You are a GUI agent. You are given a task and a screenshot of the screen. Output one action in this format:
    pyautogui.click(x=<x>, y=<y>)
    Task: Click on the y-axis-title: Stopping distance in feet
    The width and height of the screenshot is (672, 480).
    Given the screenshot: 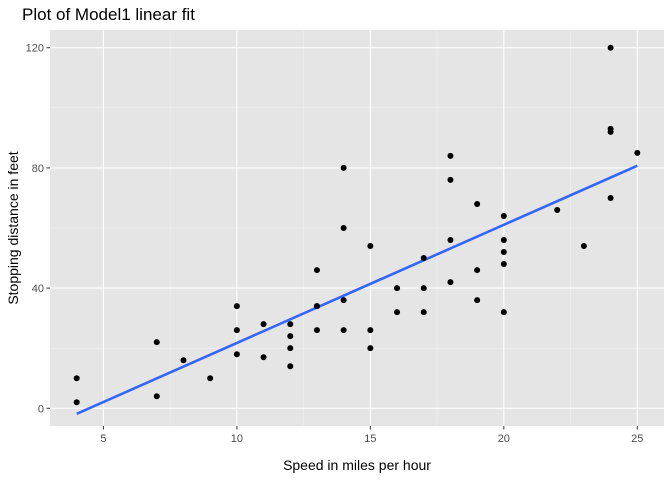 What is the action you would take?
    pyautogui.click(x=13, y=227)
    